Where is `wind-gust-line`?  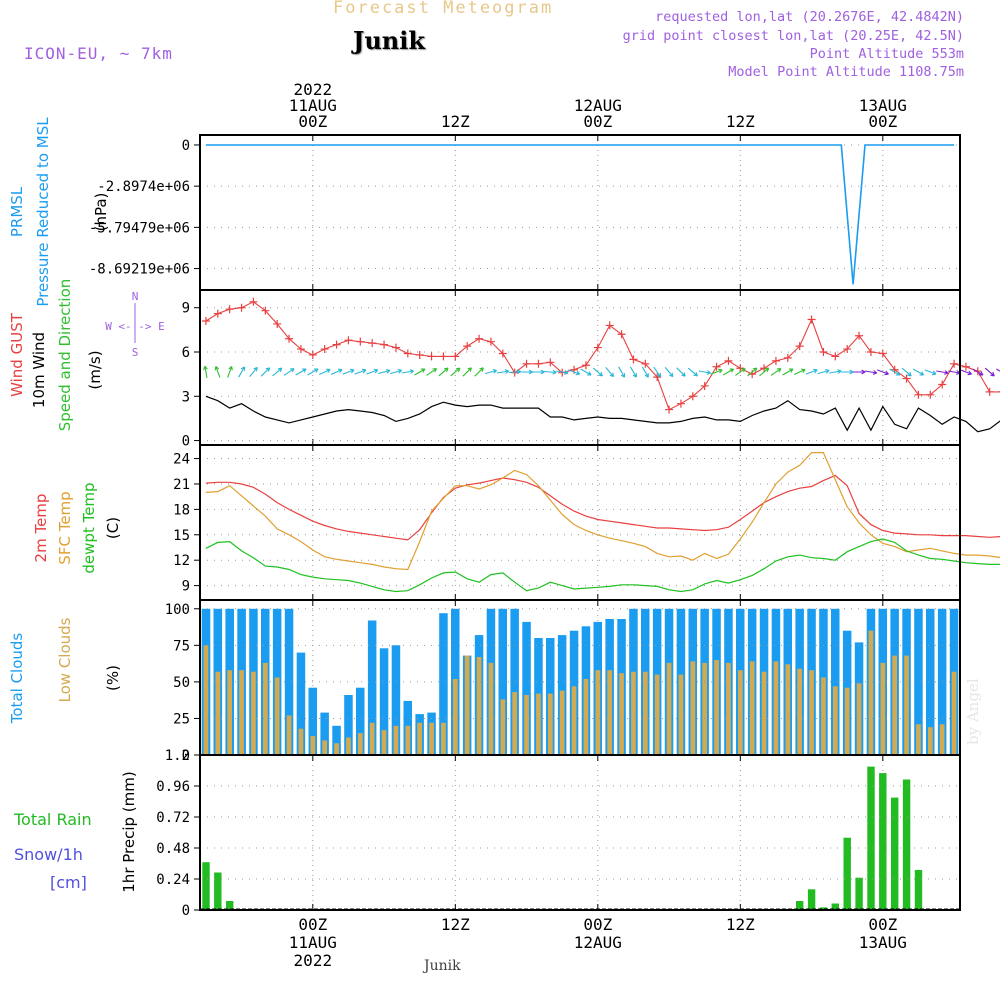
wind-gust-line is located at coordinates (602, 356).